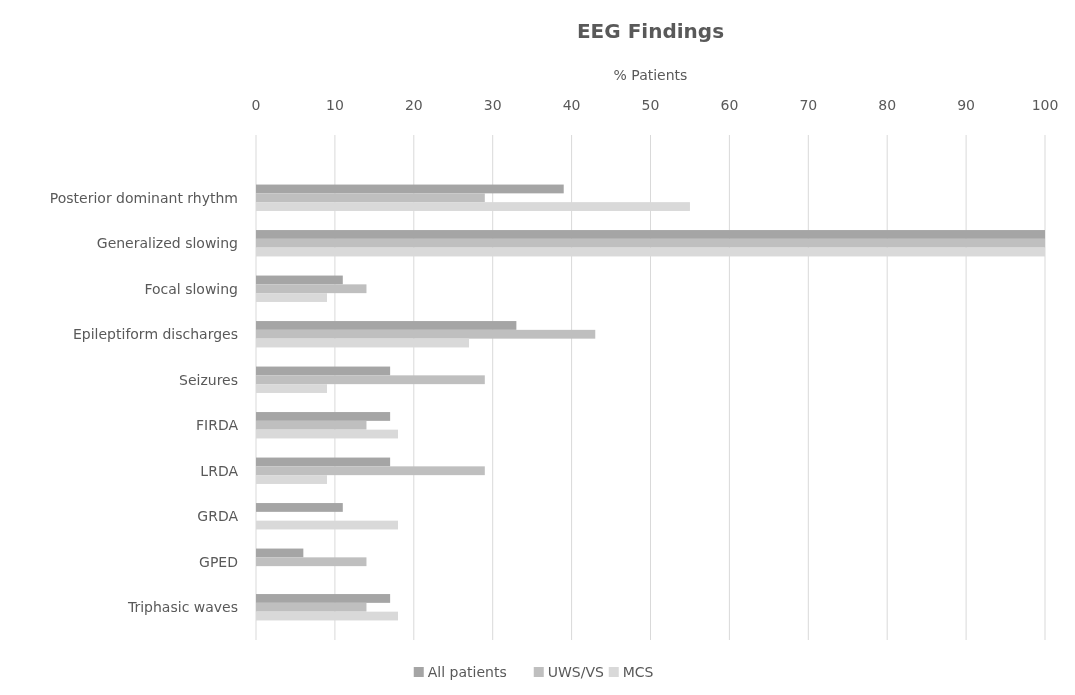  I want to click on y-tick-label: Posterior dominant rhythm, so click(143, 197).